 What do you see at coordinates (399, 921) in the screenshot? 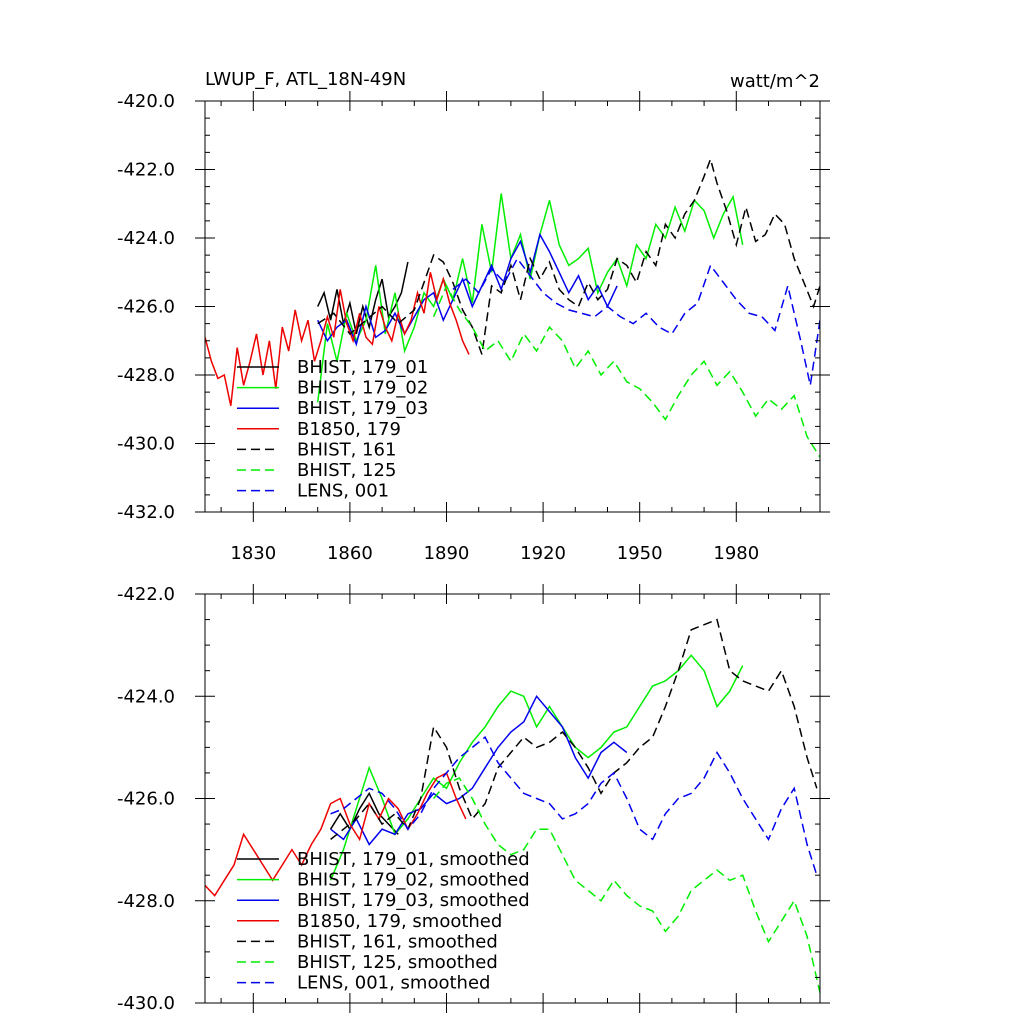
I see `bottom-legend-label: B1850, 179, smoothed` at bounding box center [399, 921].